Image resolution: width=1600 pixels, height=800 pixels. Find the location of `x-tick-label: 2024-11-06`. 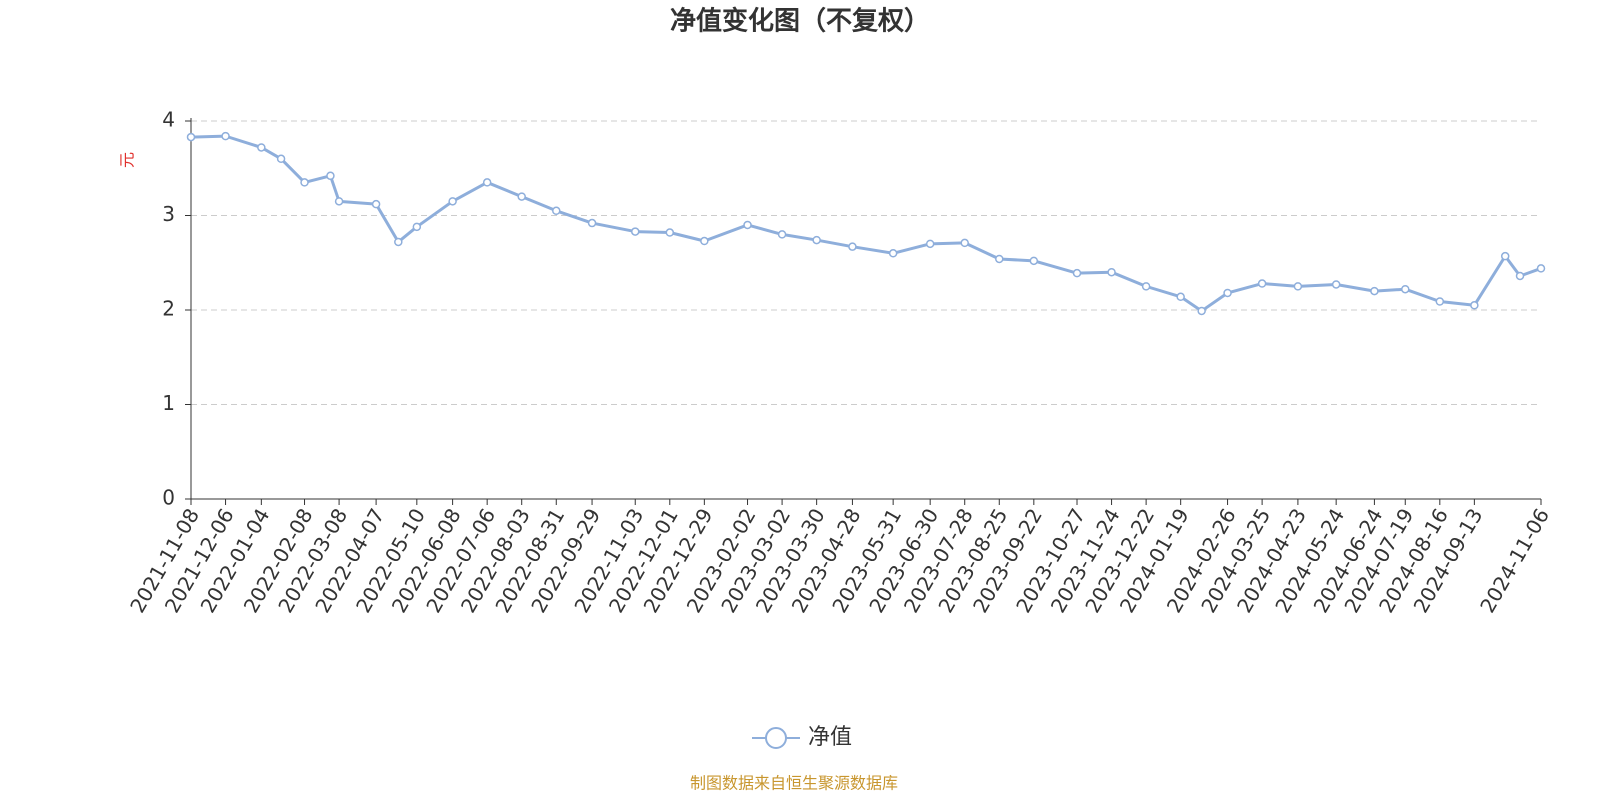

x-tick-label: 2024-11-06 is located at coordinates (1514, 560).